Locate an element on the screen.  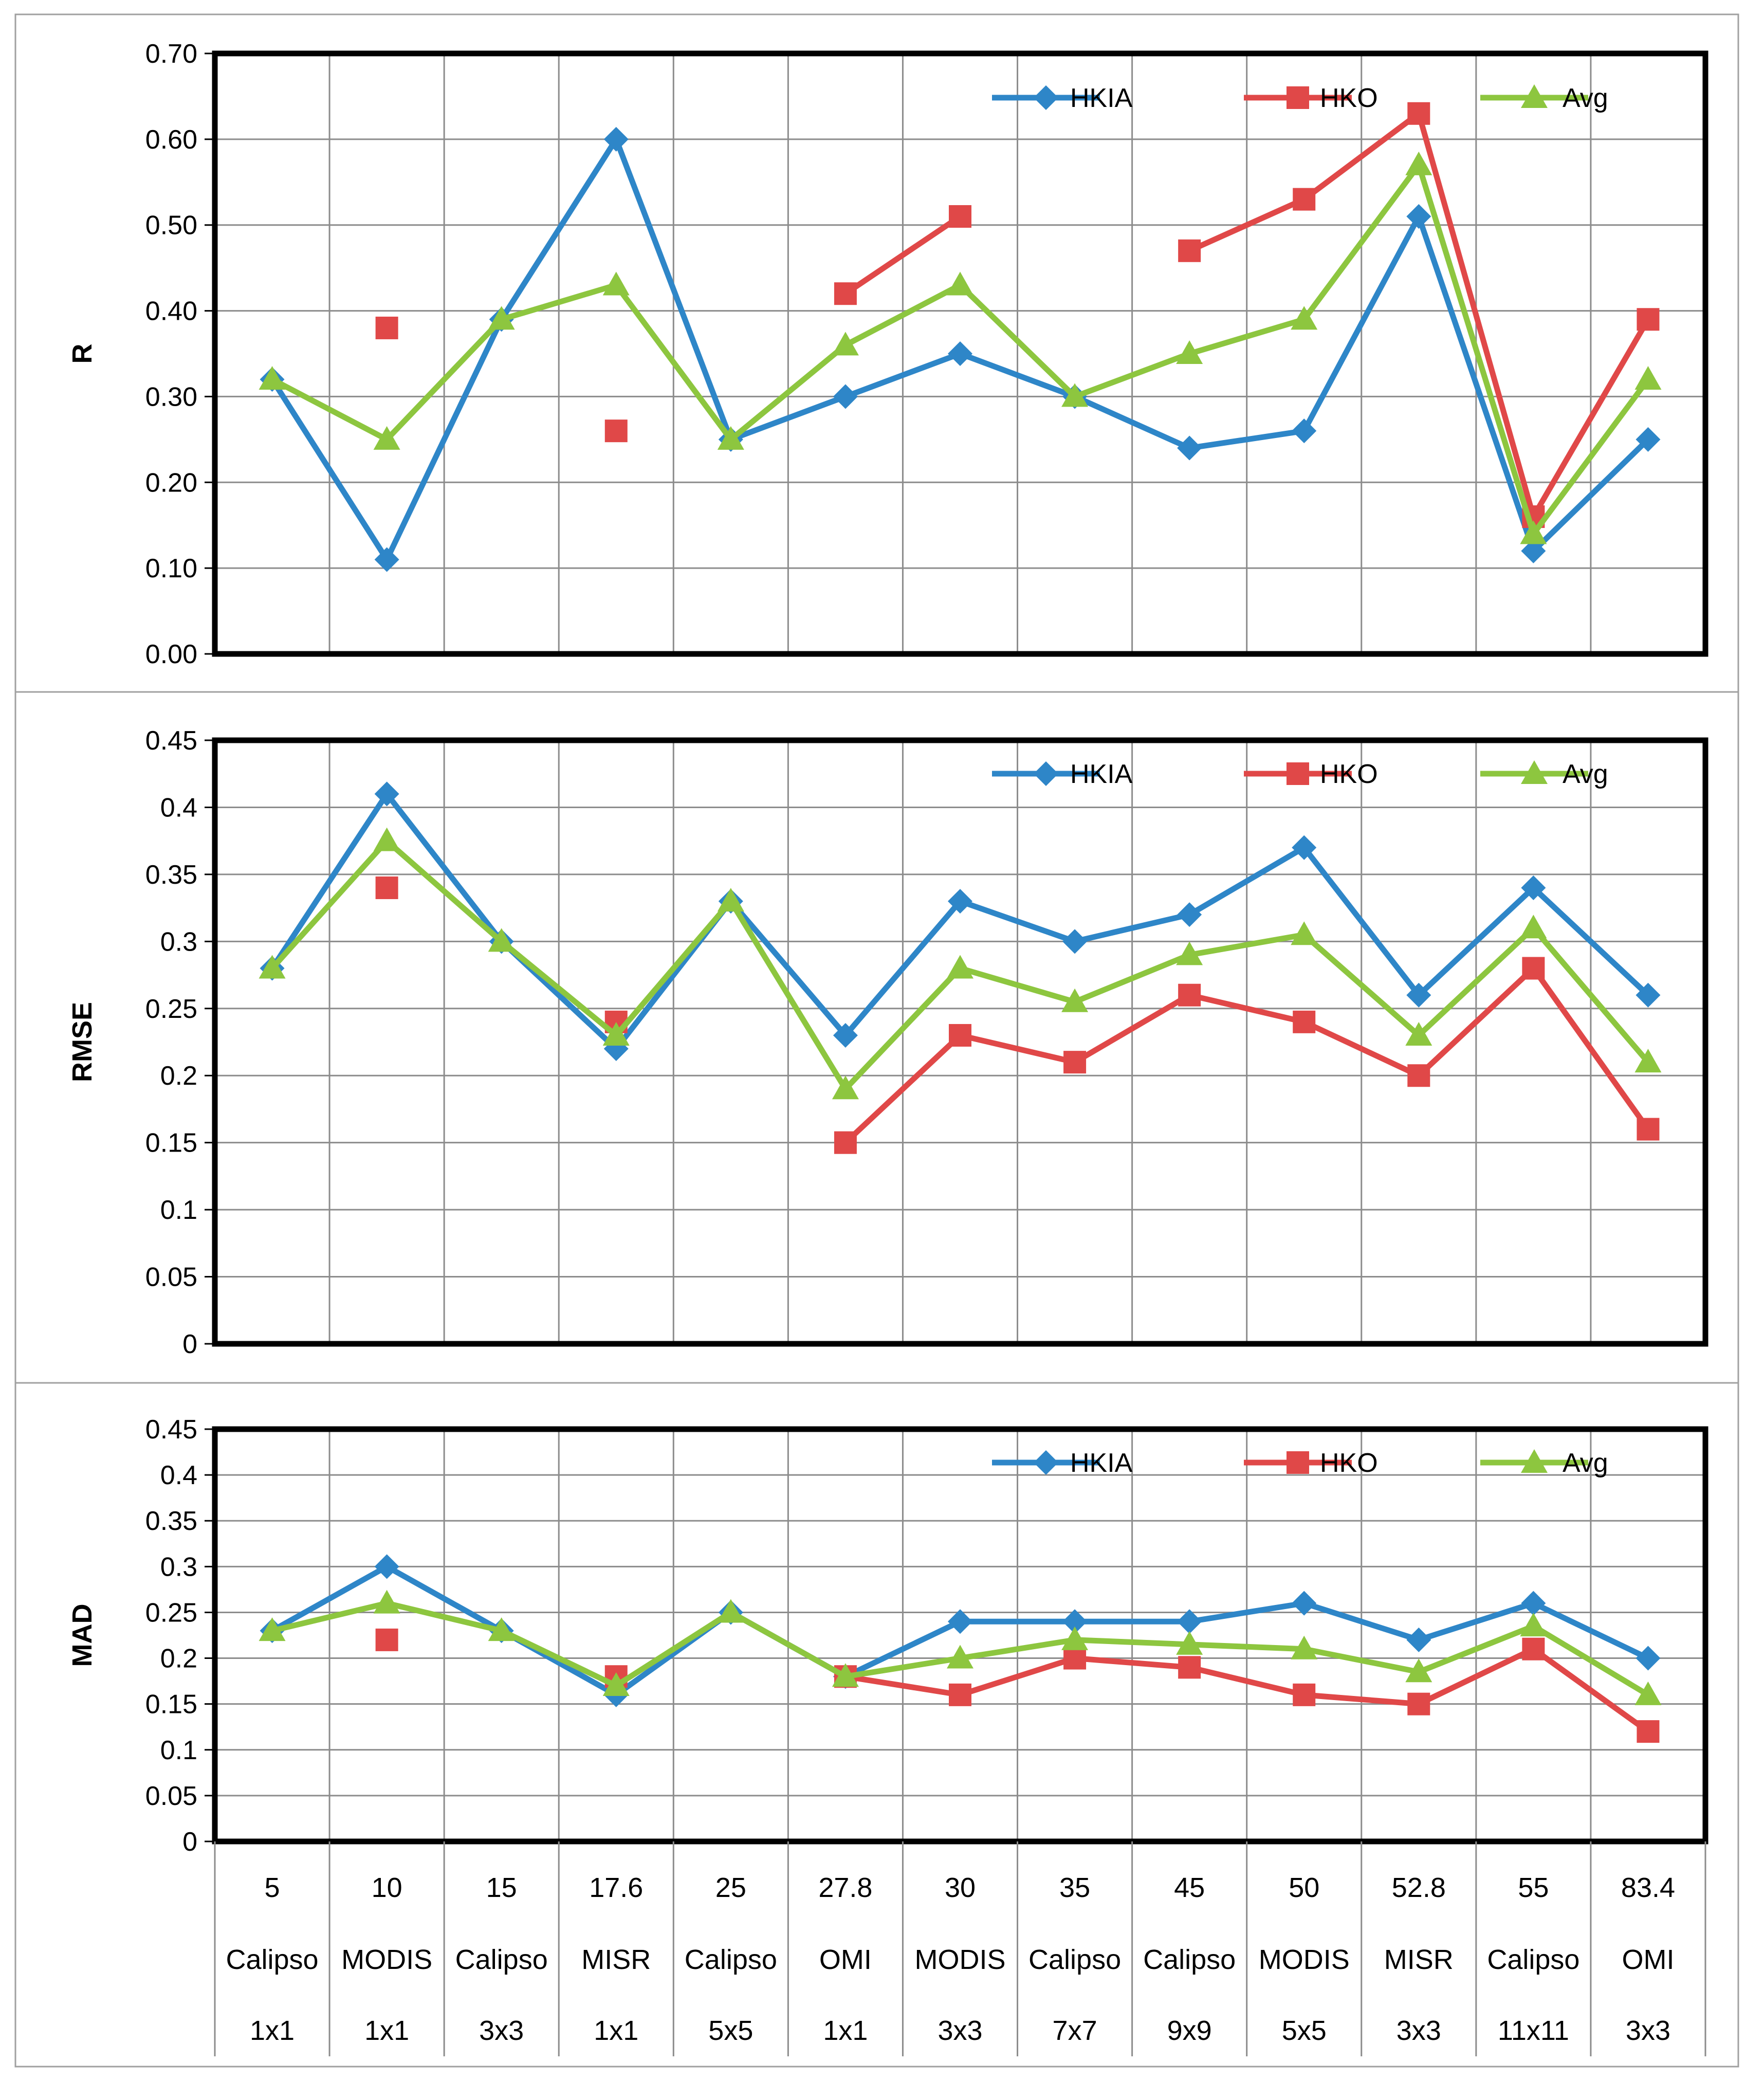
legend: HKIA HKO Avg is located at coordinates (1300, 774).